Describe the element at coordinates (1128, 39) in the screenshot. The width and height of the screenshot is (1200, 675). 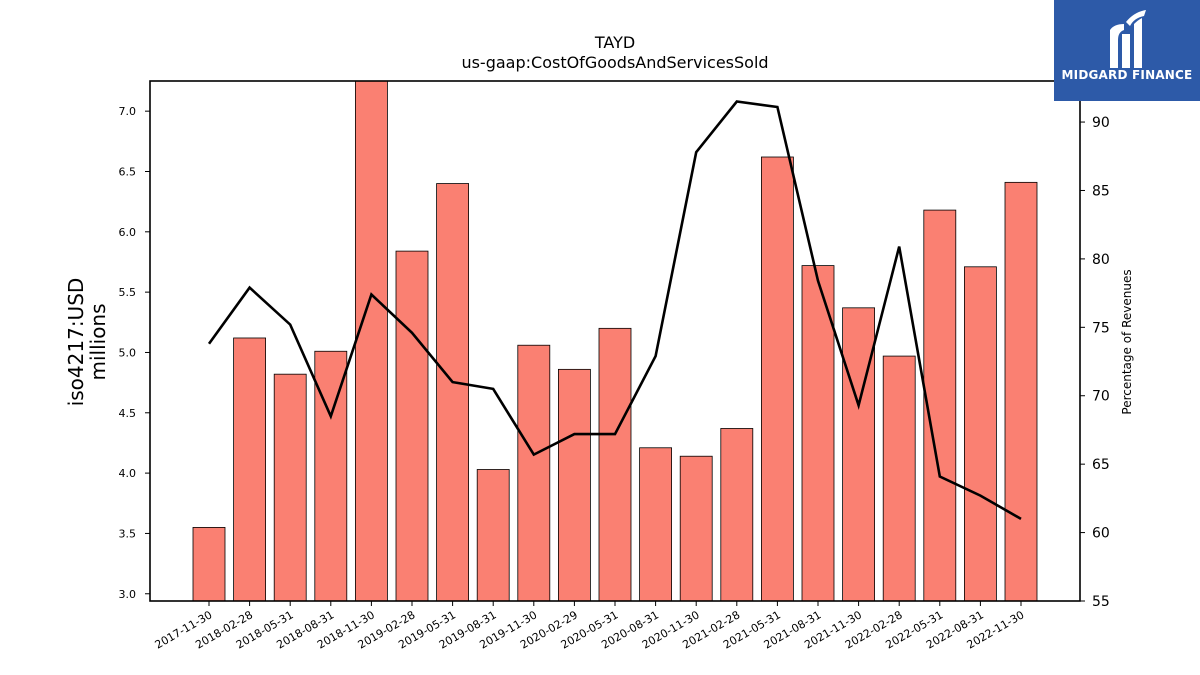
I see `midgard-logo-icon` at that location.